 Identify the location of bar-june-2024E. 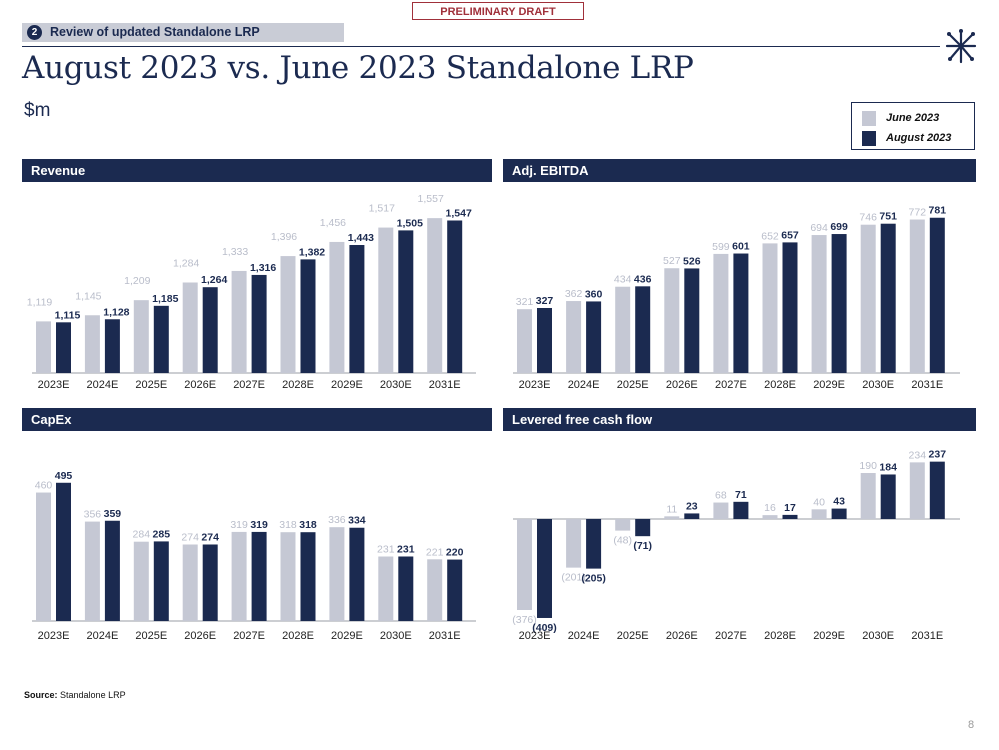
(574, 337).